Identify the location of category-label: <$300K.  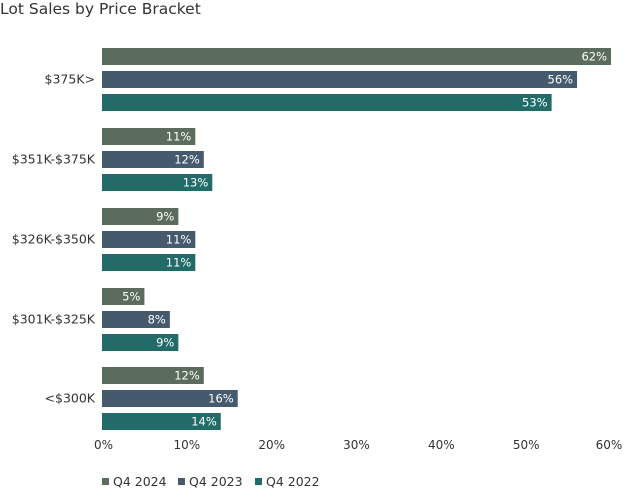
(70, 398).